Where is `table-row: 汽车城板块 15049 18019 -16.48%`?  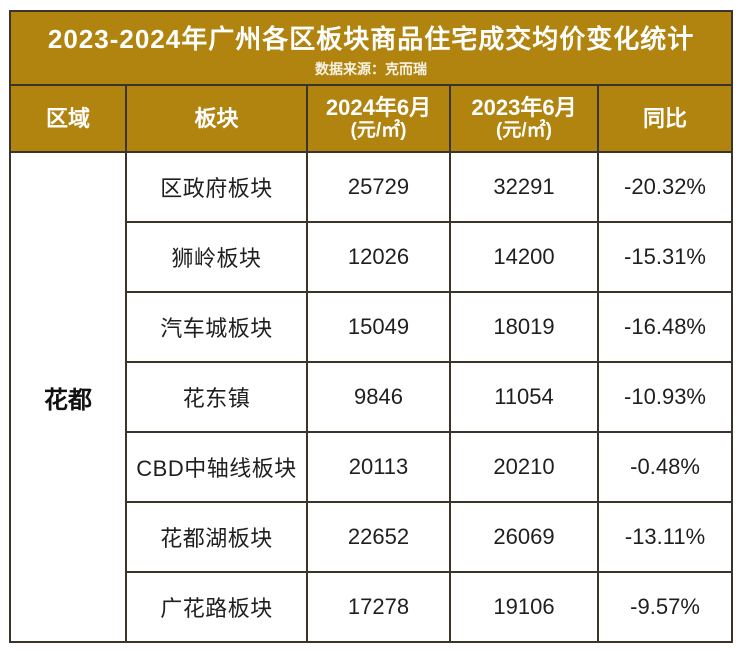
table-row: 汽车城板块 15049 18019 -16.48% is located at coordinates (372, 327).